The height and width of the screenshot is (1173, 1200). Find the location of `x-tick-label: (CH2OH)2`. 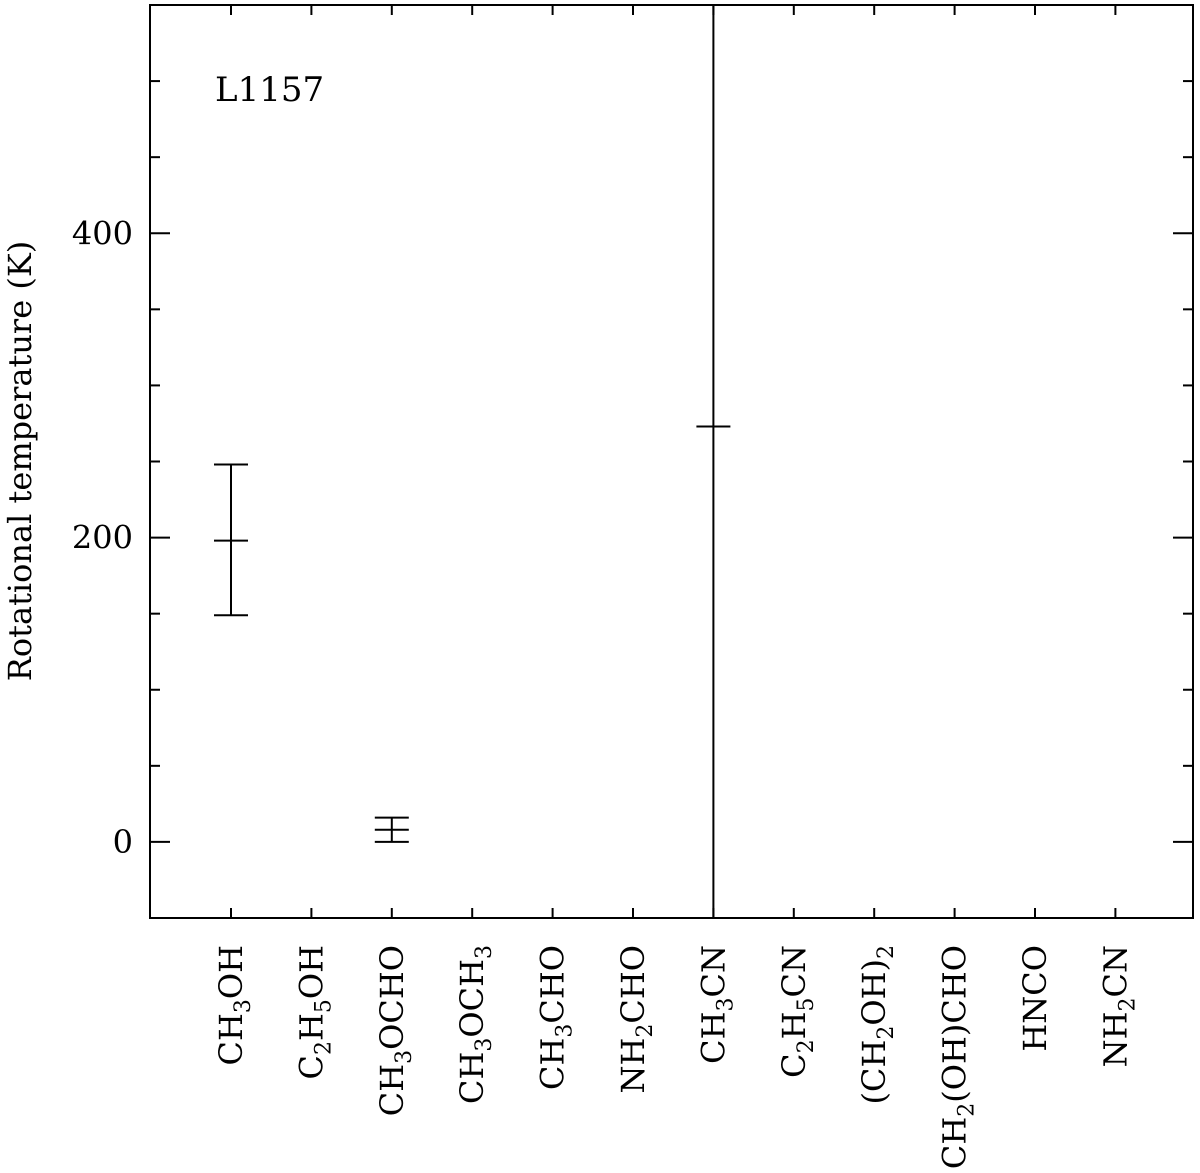

x-tick-label: (CH2OH)2 is located at coordinates (877, 1025).